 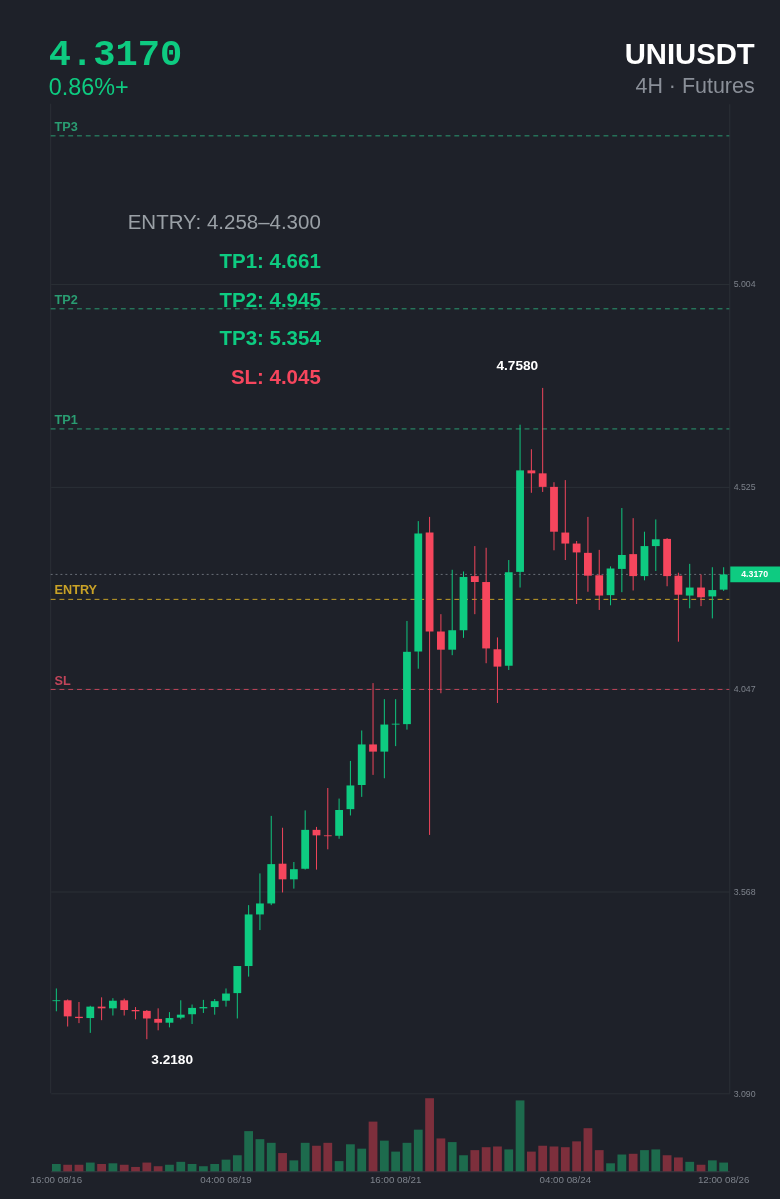 What do you see at coordinates (270, 260) in the screenshot?
I see `annotation: TP1: 4.661` at bounding box center [270, 260].